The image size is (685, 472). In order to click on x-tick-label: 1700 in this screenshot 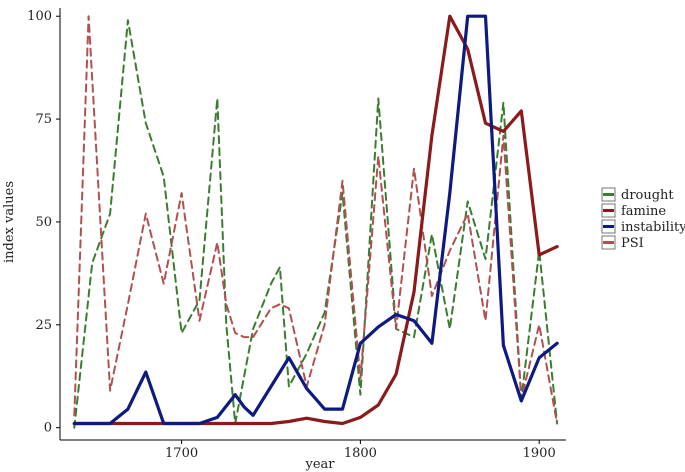, I will do `click(181, 453)`.